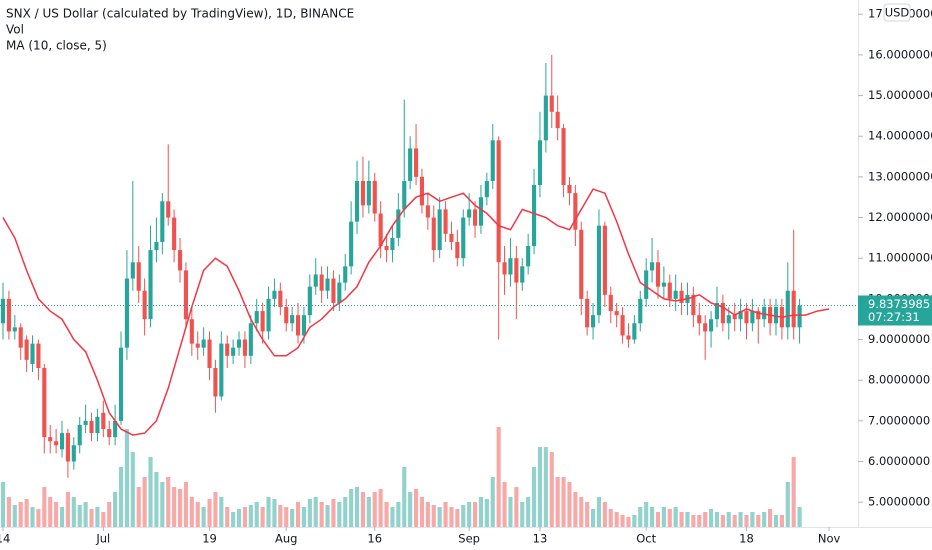 The image size is (932, 550). I want to click on currency-badge, so click(897, 12).